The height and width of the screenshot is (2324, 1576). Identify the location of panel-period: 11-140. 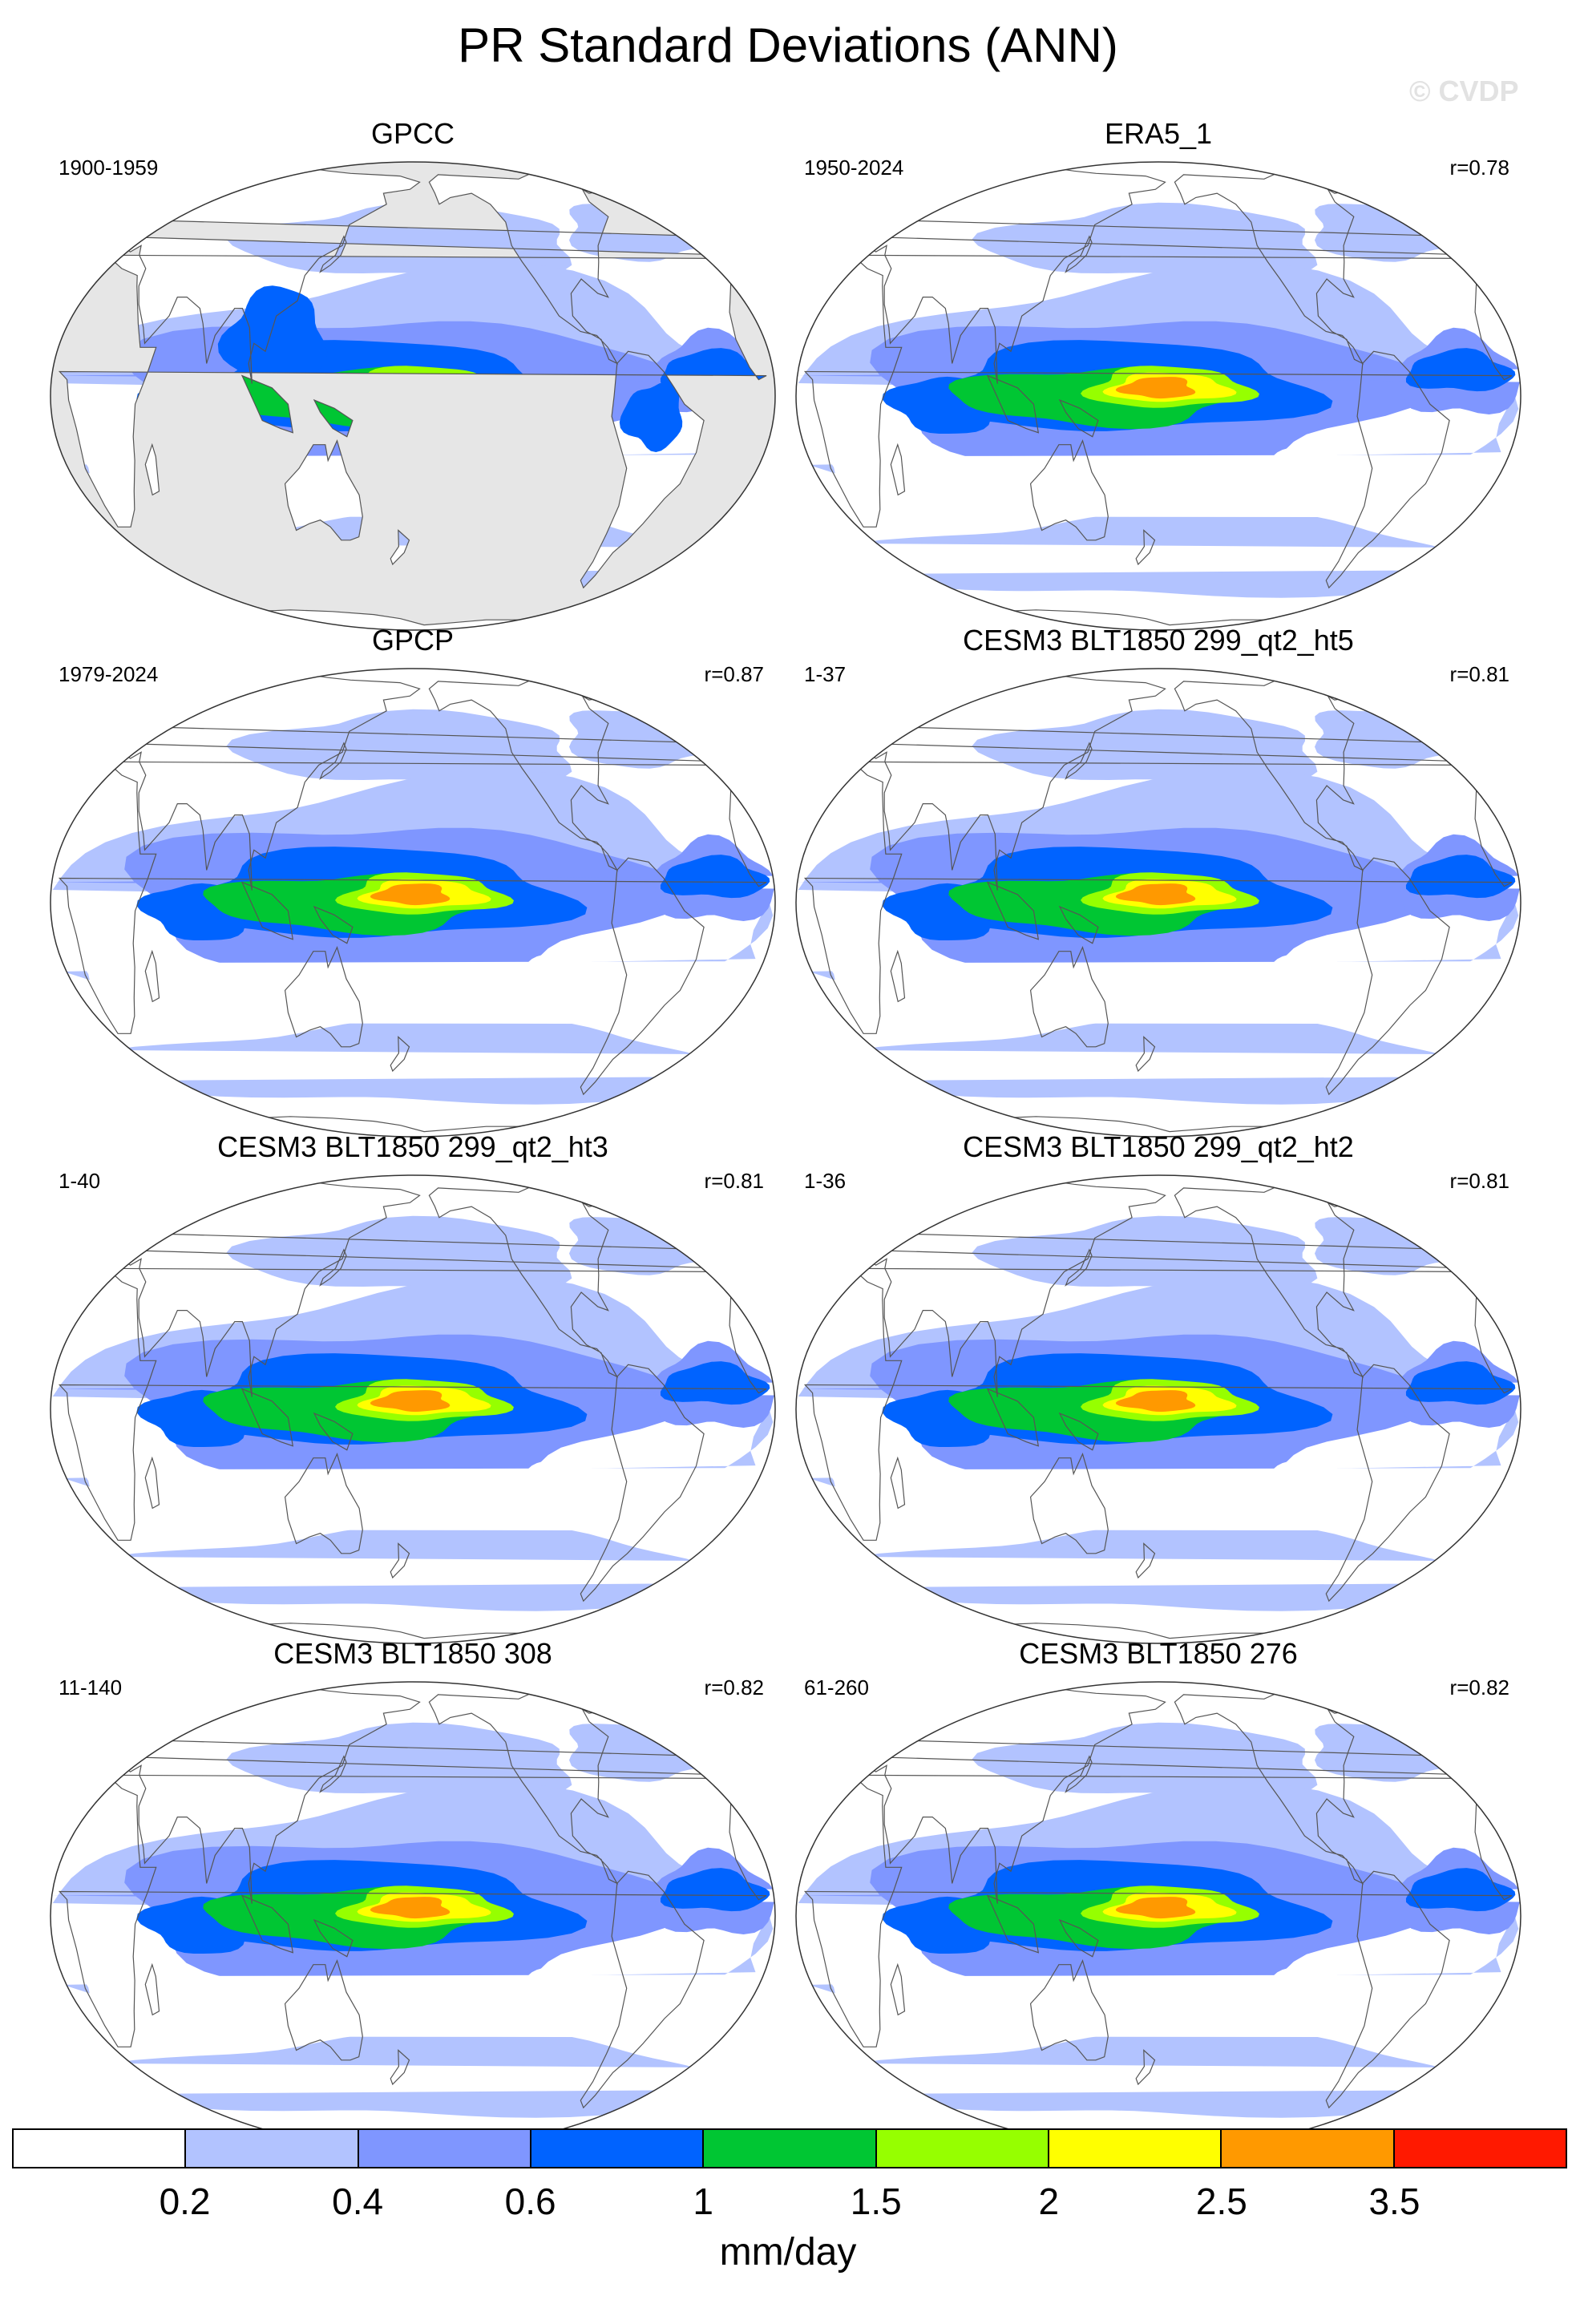
(91, 1687).